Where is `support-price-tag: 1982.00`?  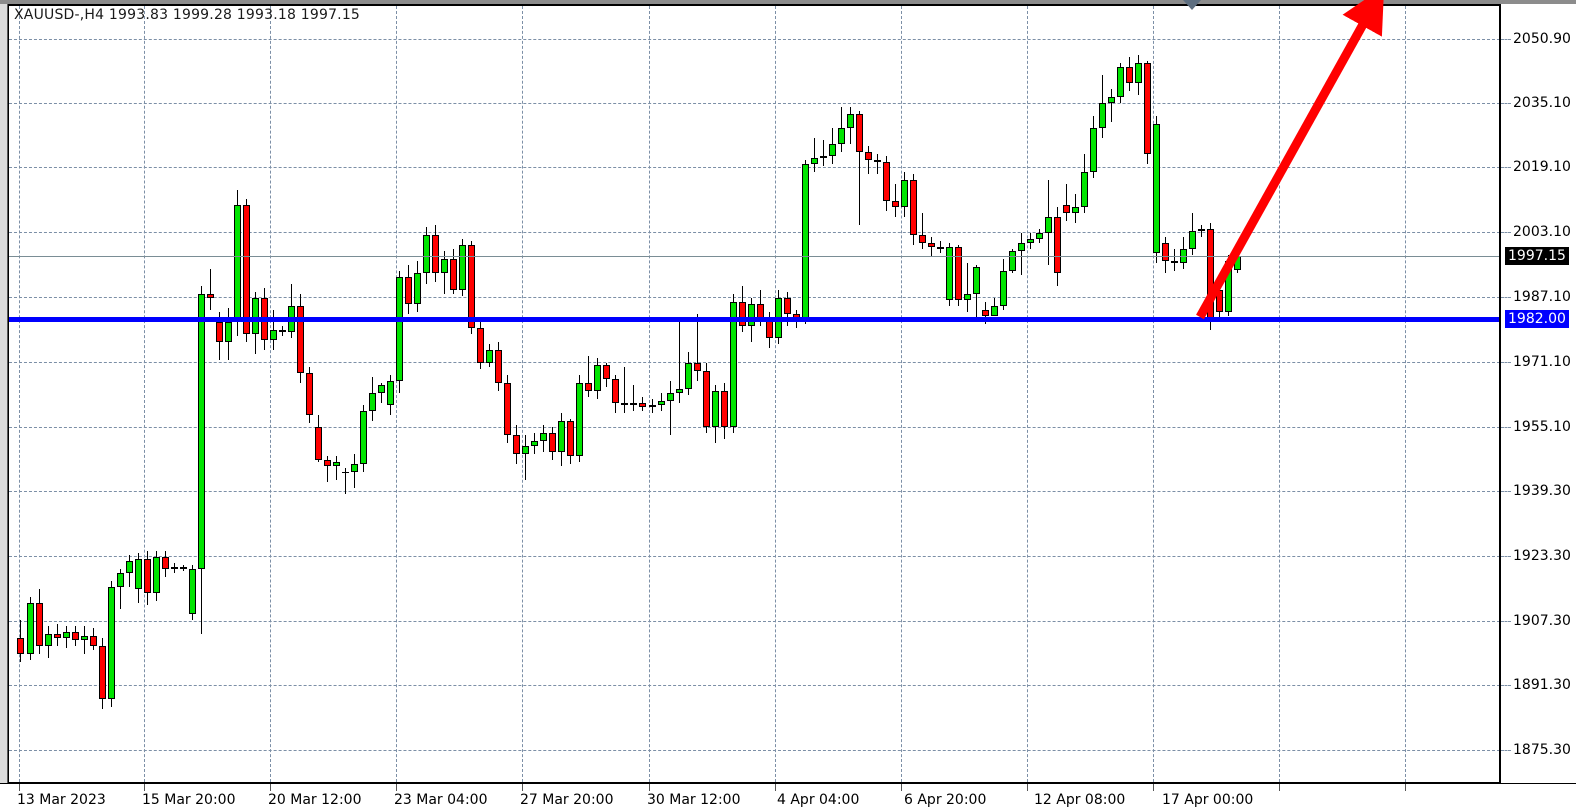
support-price-tag: 1982.00 is located at coordinates (1537, 319).